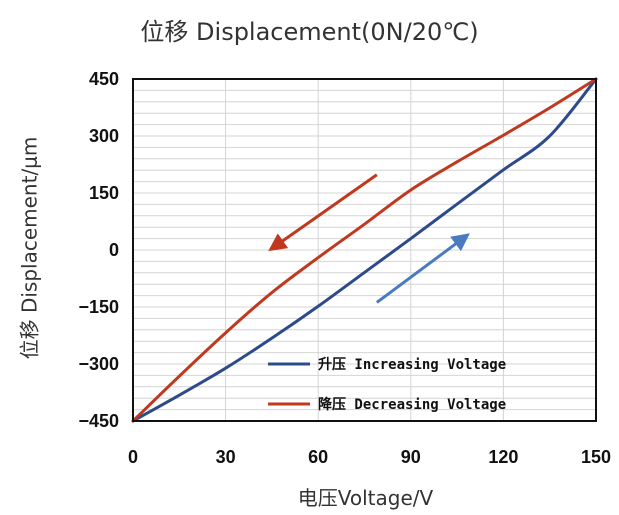 Image resolution: width=619 pixels, height=515 pixels. I want to click on x-tick-label: 60, so click(318, 457).